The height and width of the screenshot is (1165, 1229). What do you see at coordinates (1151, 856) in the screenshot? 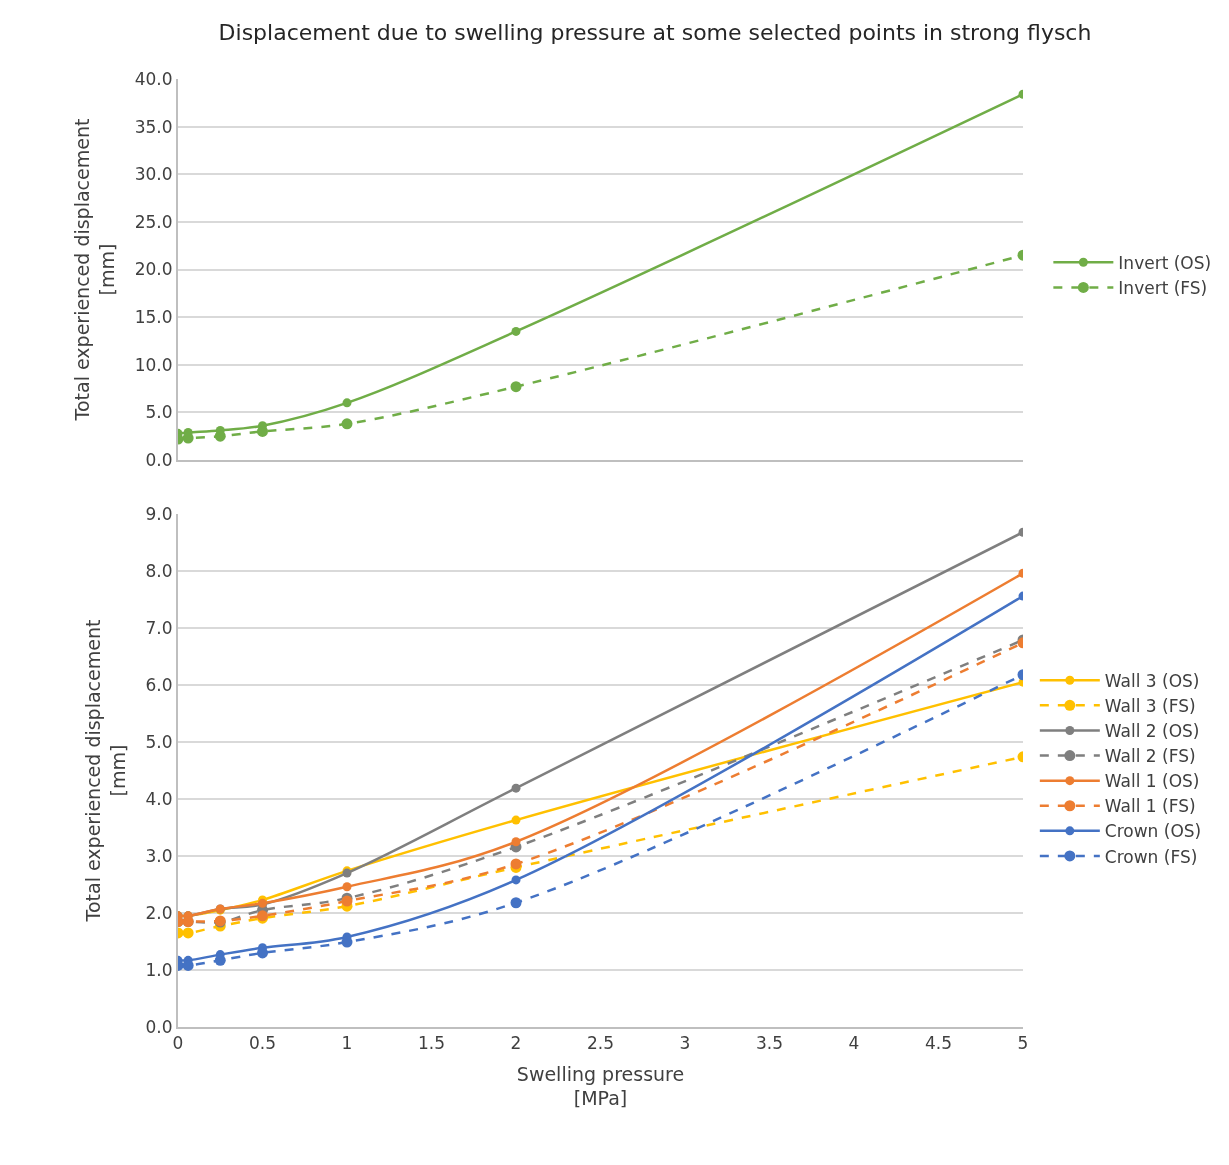
I see `legend-label: Crown (FS)` at bounding box center [1151, 856].